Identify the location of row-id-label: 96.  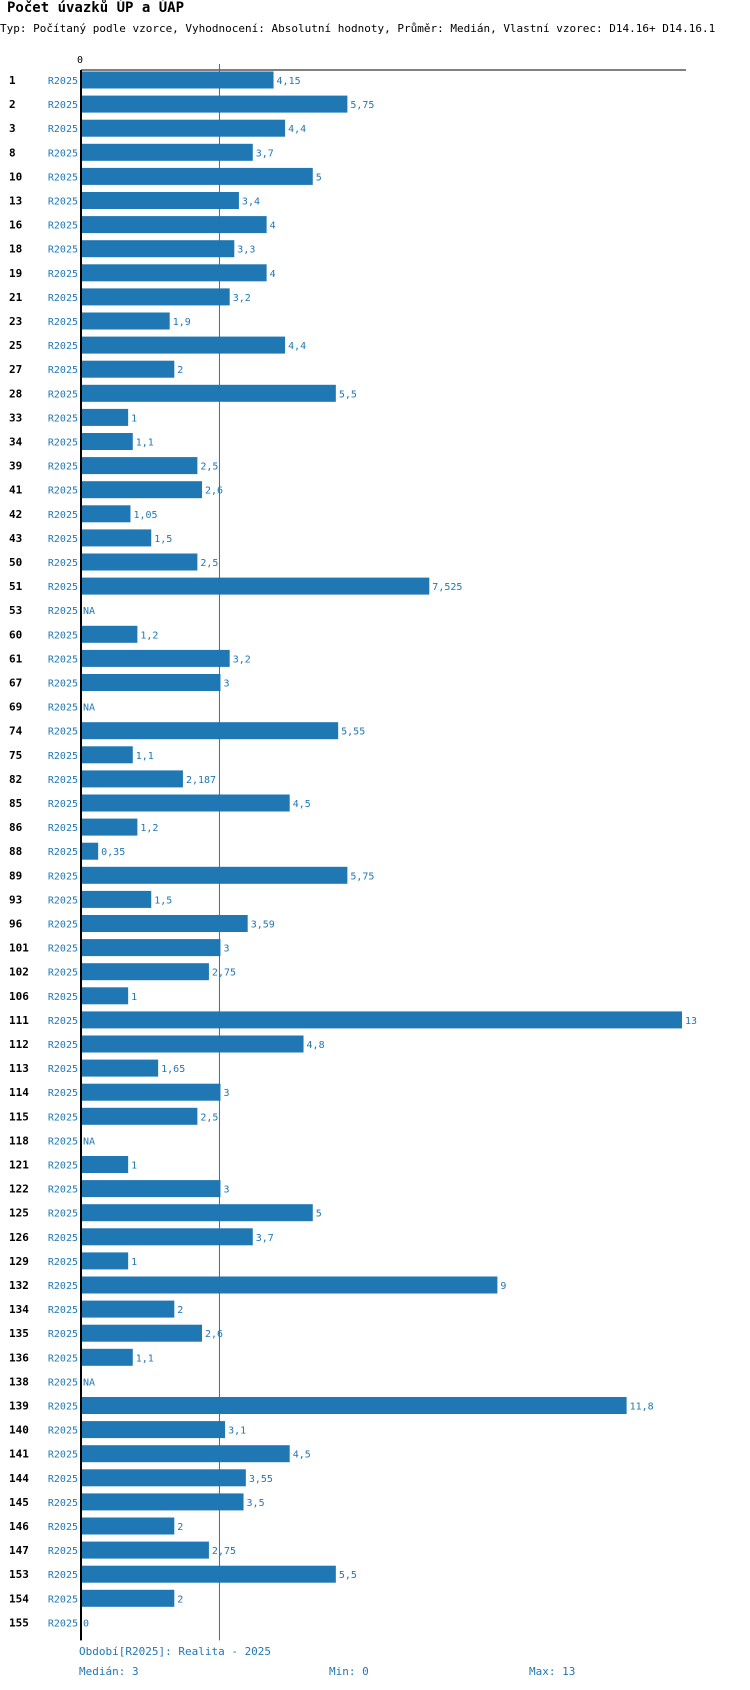
(16, 924).